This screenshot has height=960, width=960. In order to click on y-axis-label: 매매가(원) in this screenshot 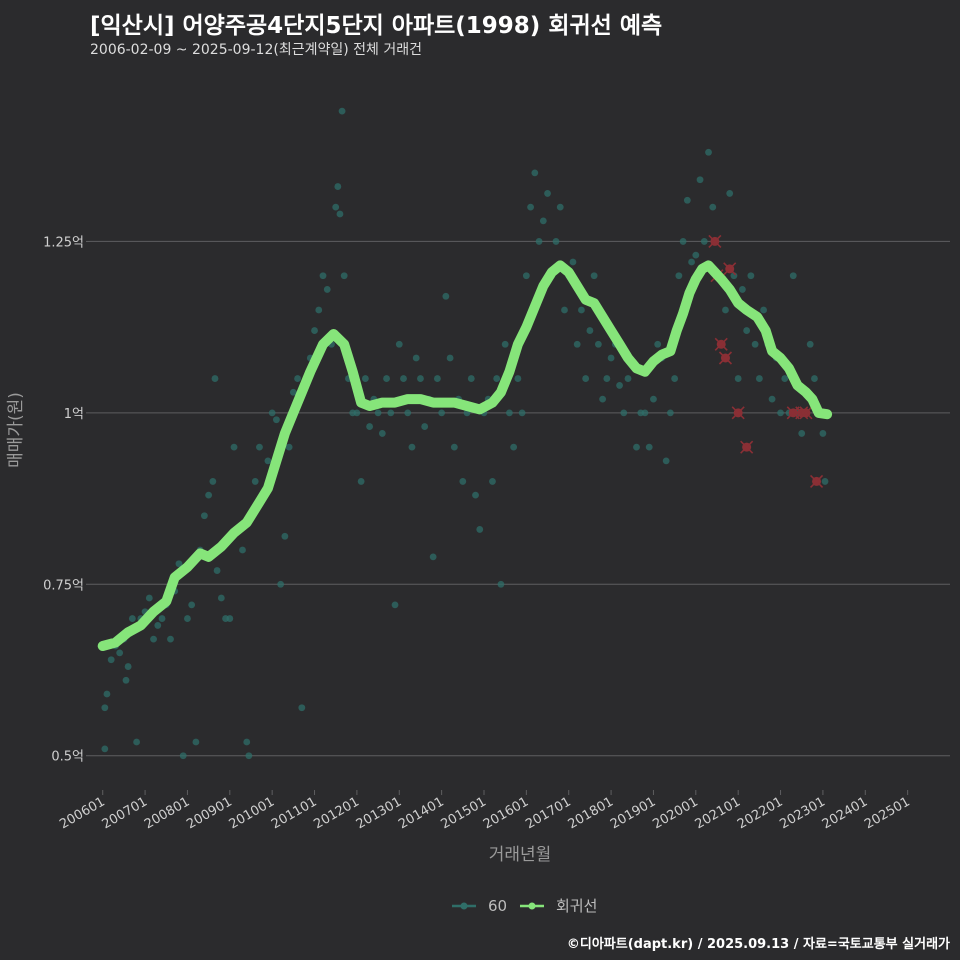, I will do `click(16, 430)`.